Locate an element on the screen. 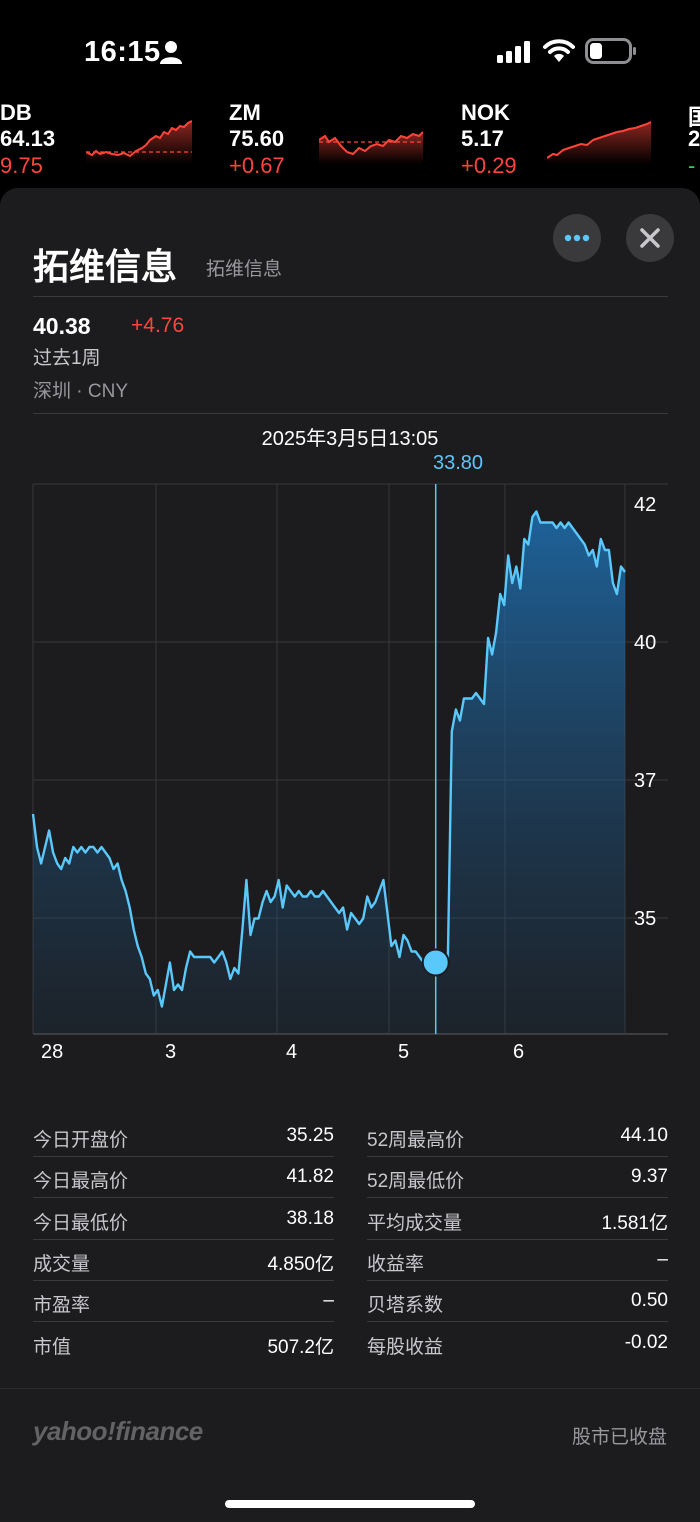 The image size is (700, 1522). y-tick-label: 42 is located at coordinates (645, 505).